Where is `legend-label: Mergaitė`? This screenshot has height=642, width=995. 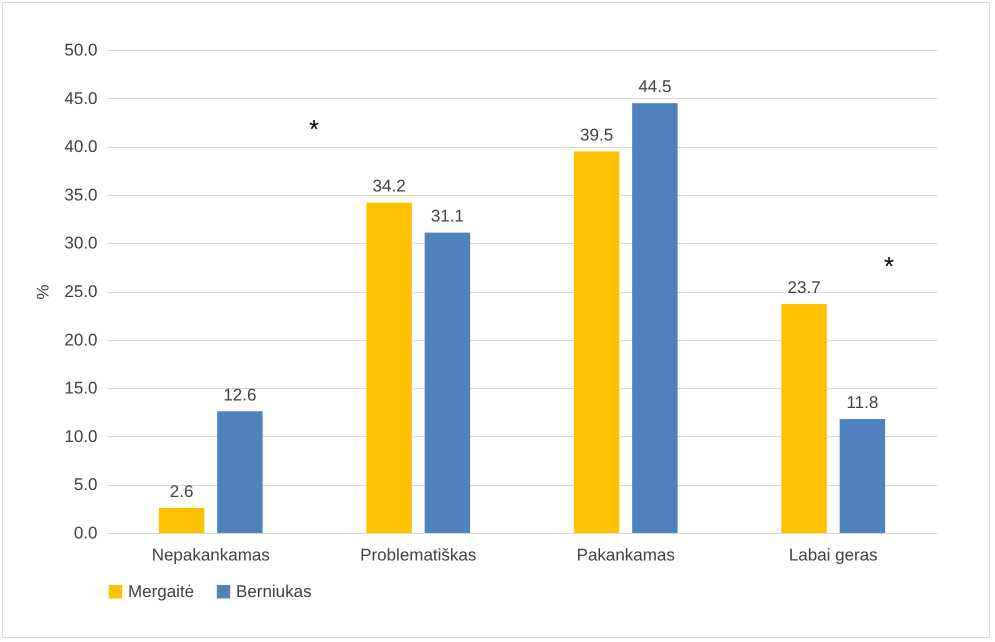 legend-label: Mergaitė is located at coordinates (161, 591).